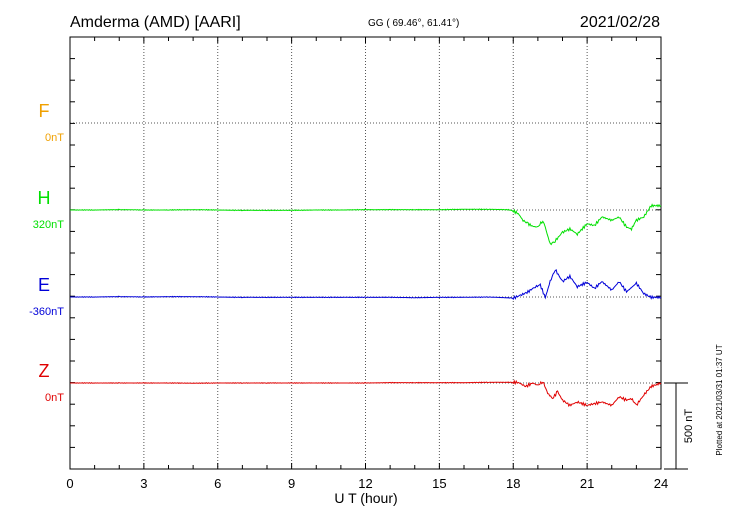  I want to click on component-labels: F 0nT H 320nT E -360nT Z 0nT, so click(46, 252).